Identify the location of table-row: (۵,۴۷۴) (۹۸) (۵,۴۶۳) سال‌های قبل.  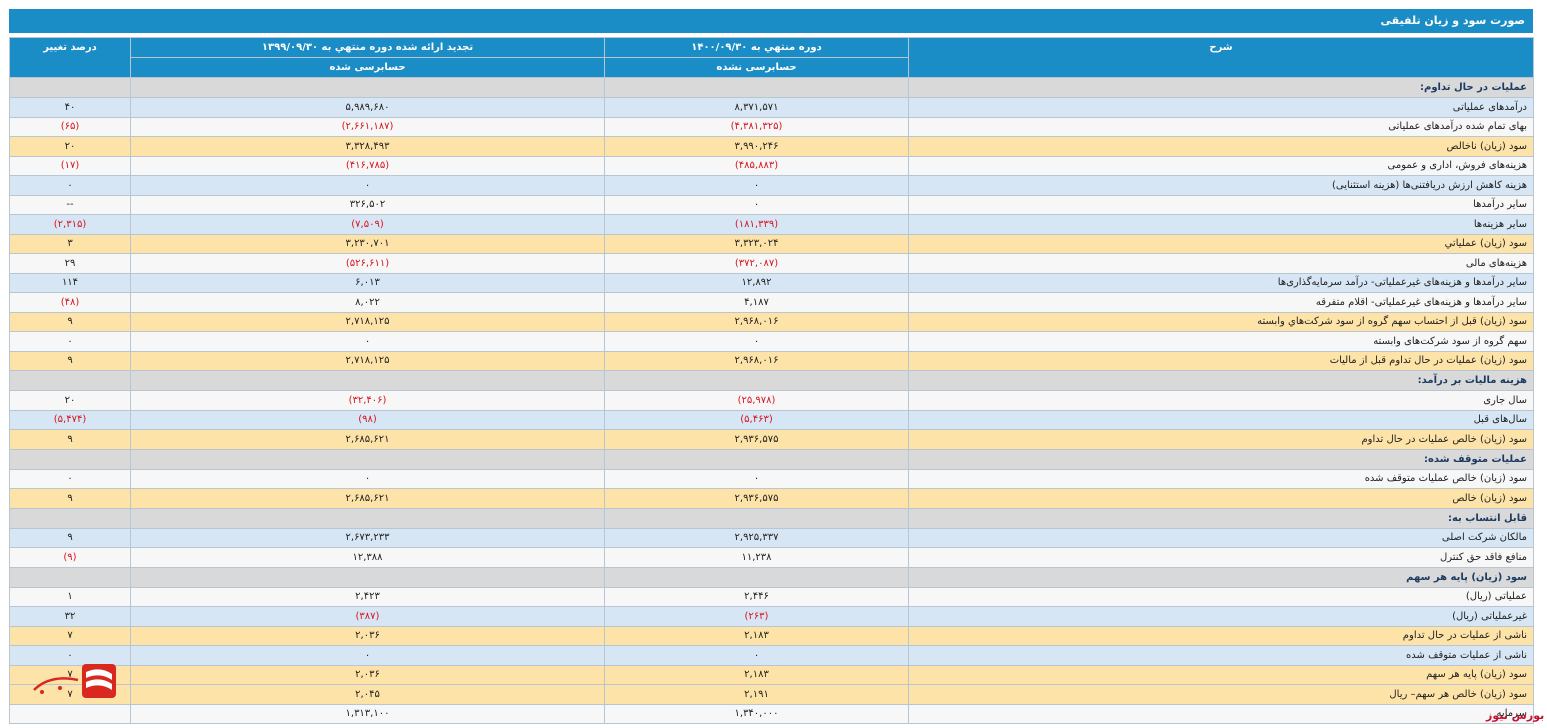
(771, 419).